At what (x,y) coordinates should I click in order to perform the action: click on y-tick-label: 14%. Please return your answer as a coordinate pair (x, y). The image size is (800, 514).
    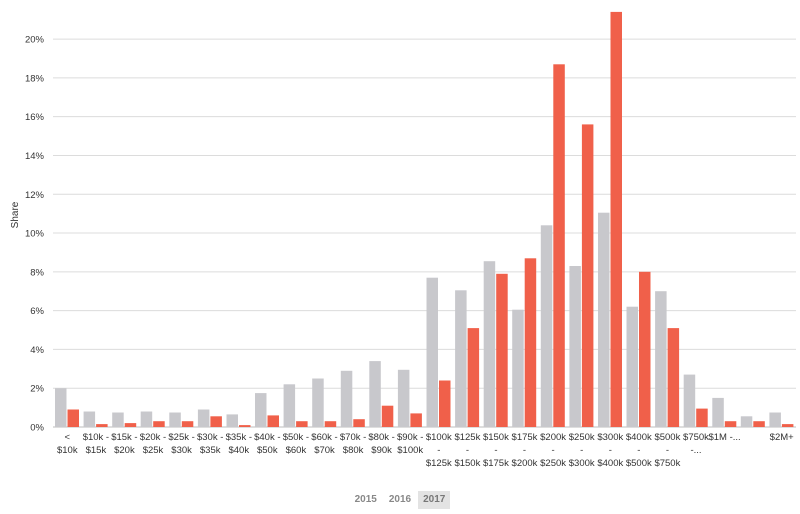
    Looking at the image, I should click on (35, 156).